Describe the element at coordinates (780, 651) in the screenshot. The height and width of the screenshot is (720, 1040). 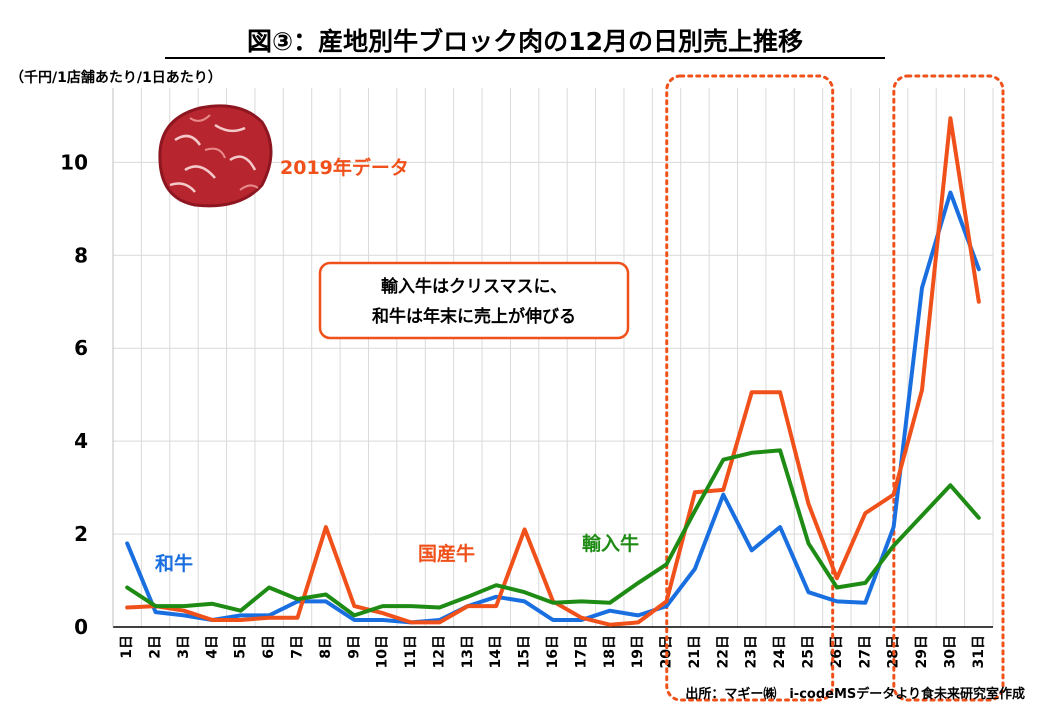
I see `x-tick-label: 24日` at that location.